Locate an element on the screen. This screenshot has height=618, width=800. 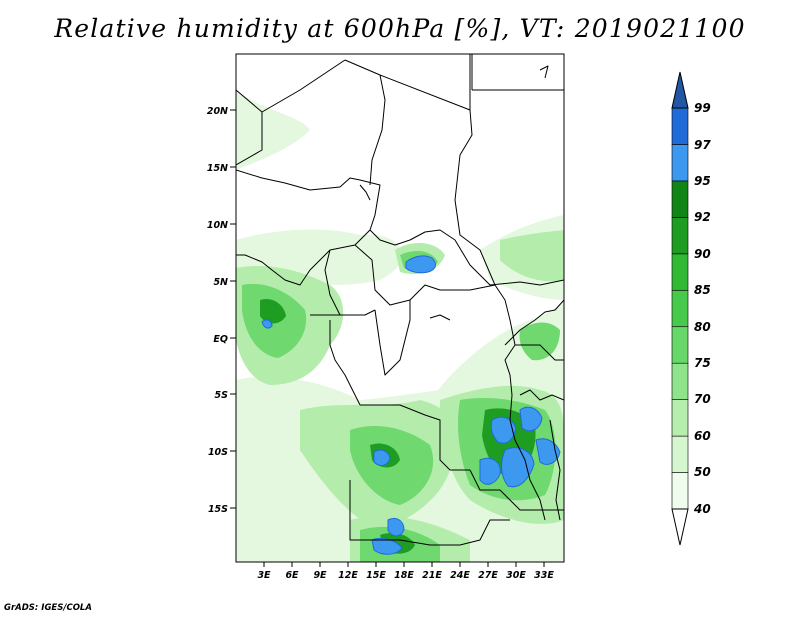
colorbar-bottom-arrow is located at coordinates (680, 527).